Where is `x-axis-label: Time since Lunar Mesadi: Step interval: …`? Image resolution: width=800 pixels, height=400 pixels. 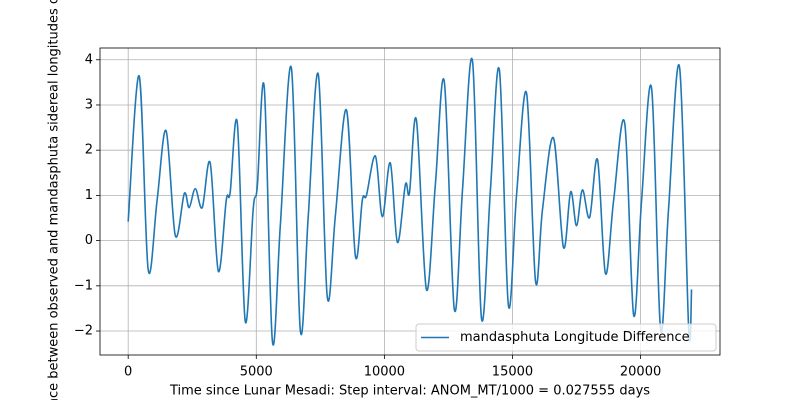 x-axis-label: Time since Lunar Mesadi: Step interval: … is located at coordinates (409, 391).